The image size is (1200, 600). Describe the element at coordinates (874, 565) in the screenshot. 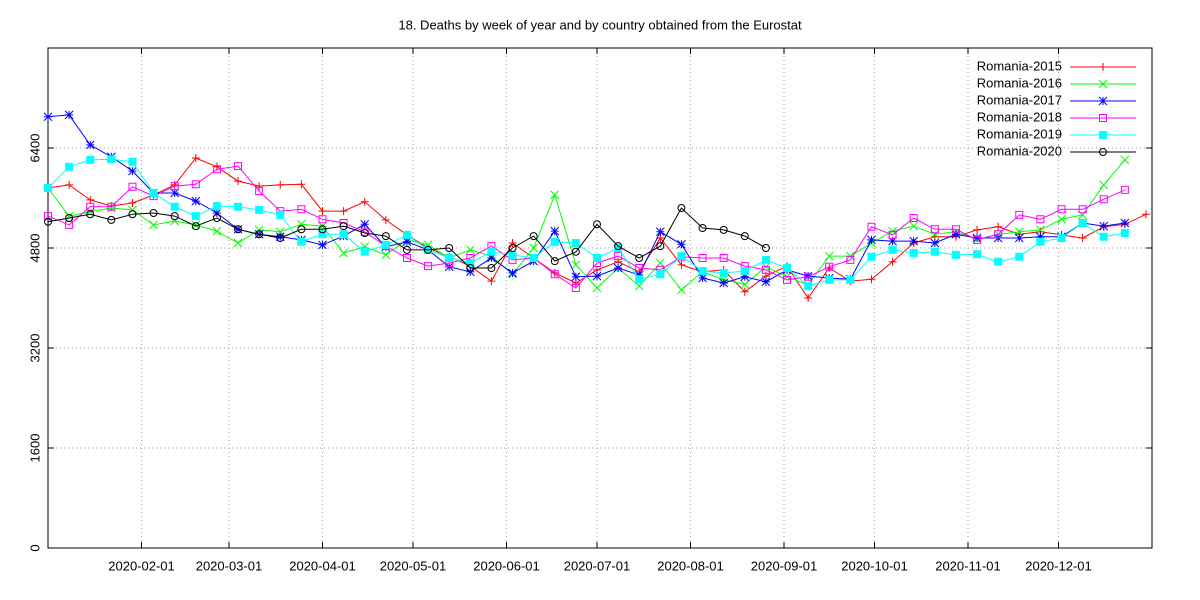

I see `x-tick-label: 2020-10-01` at that location.